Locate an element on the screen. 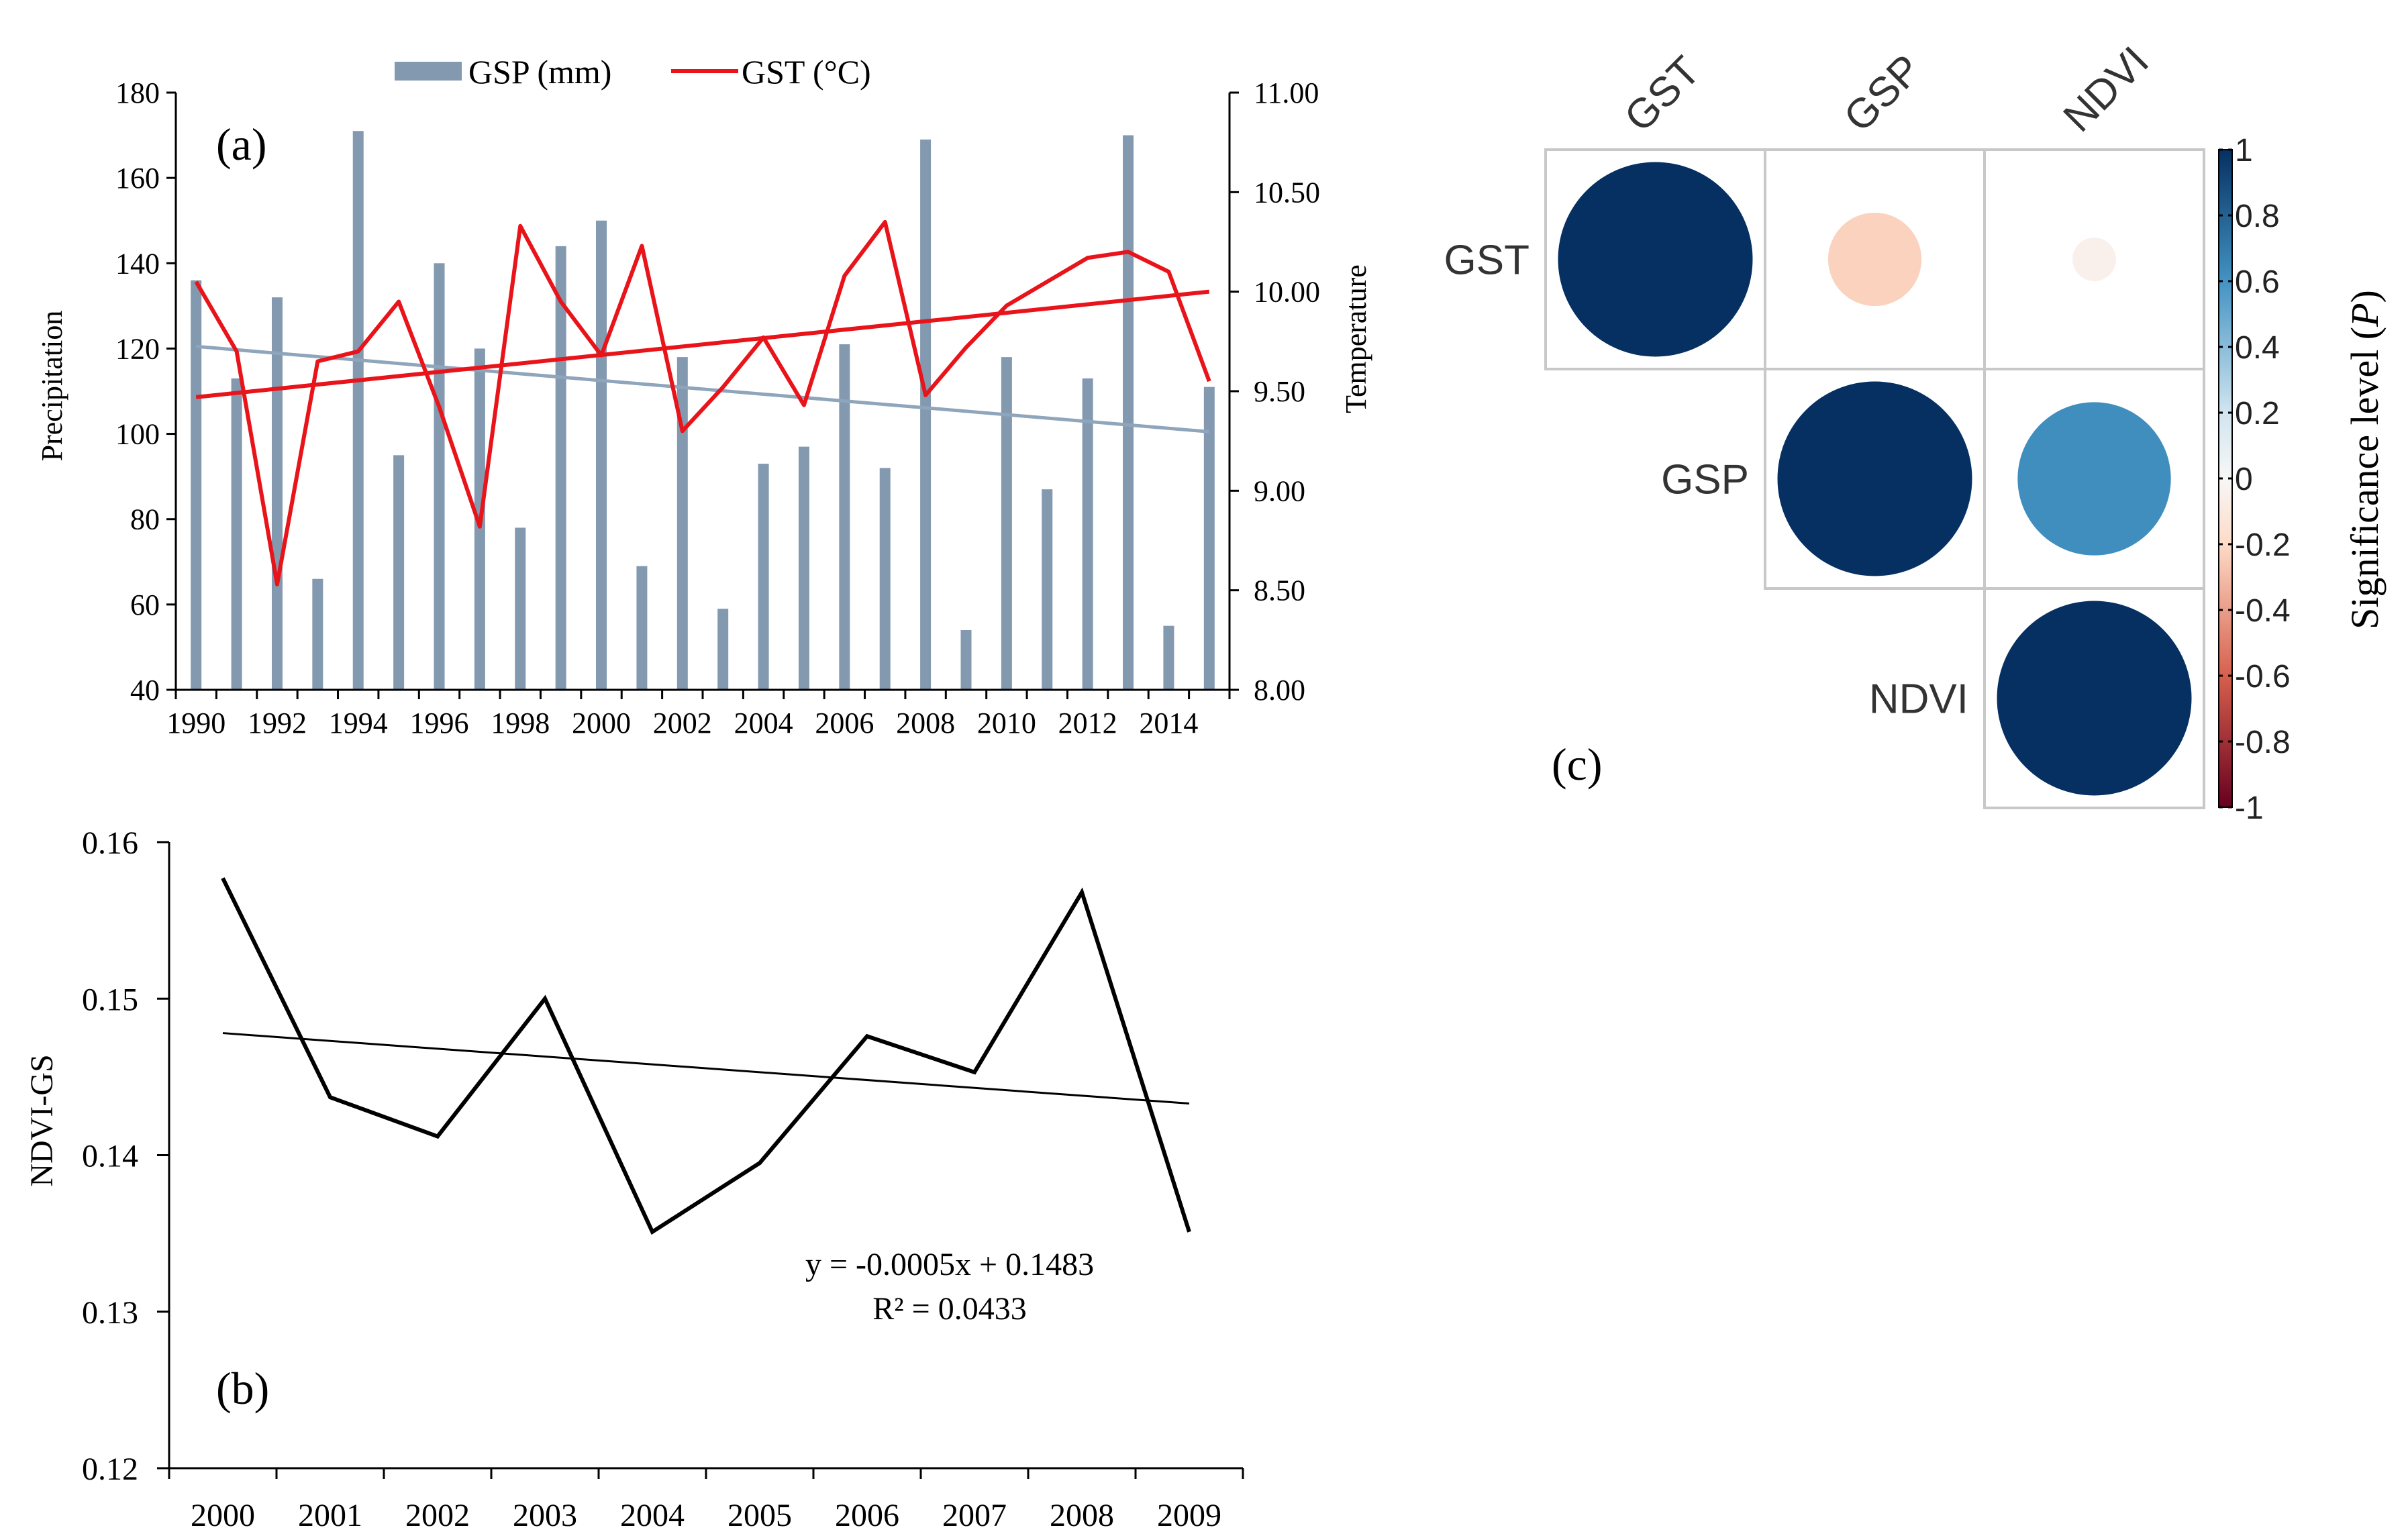 The height and width of the screenshot is (1540, 2408). b-x-tick-label: 2009 is located at coordinates (1189, 1515).